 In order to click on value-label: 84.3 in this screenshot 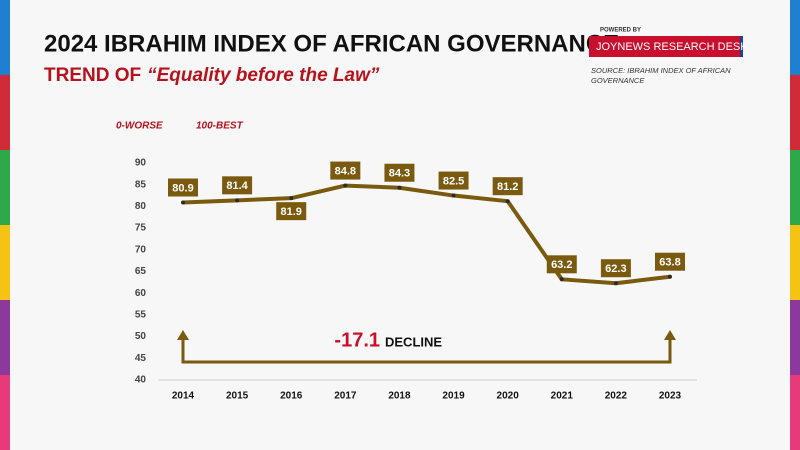, I will do `click(399, 174)`.